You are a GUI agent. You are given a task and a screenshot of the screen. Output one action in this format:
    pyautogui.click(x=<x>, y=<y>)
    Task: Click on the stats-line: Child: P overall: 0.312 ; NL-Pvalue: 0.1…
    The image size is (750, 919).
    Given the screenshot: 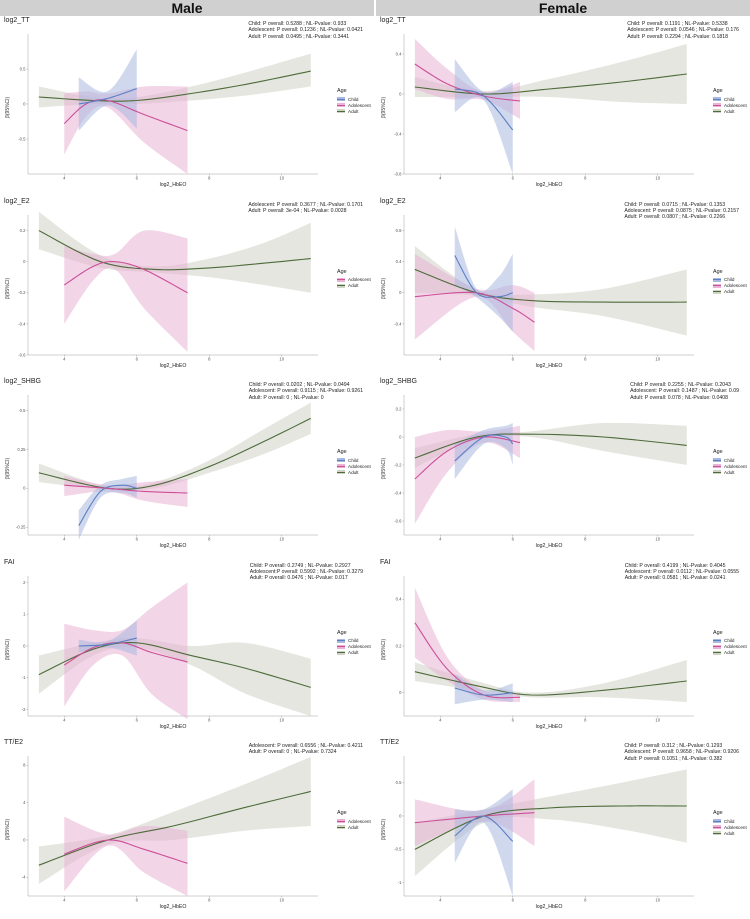 What is the action you would take?
    pyautogui.click(x=673, y=746)
    